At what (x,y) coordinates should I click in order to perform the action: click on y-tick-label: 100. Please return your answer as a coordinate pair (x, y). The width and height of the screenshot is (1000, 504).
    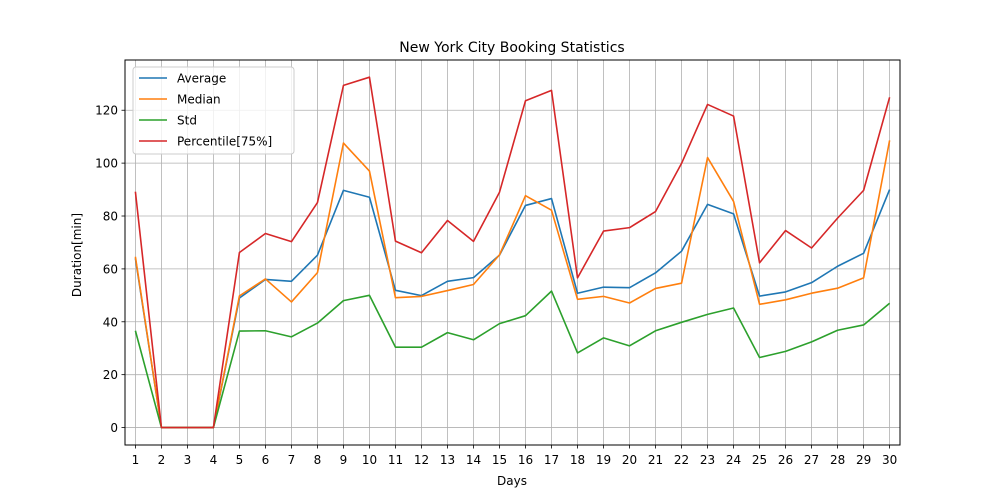
    Looking at the image, I should click on (106, 164).